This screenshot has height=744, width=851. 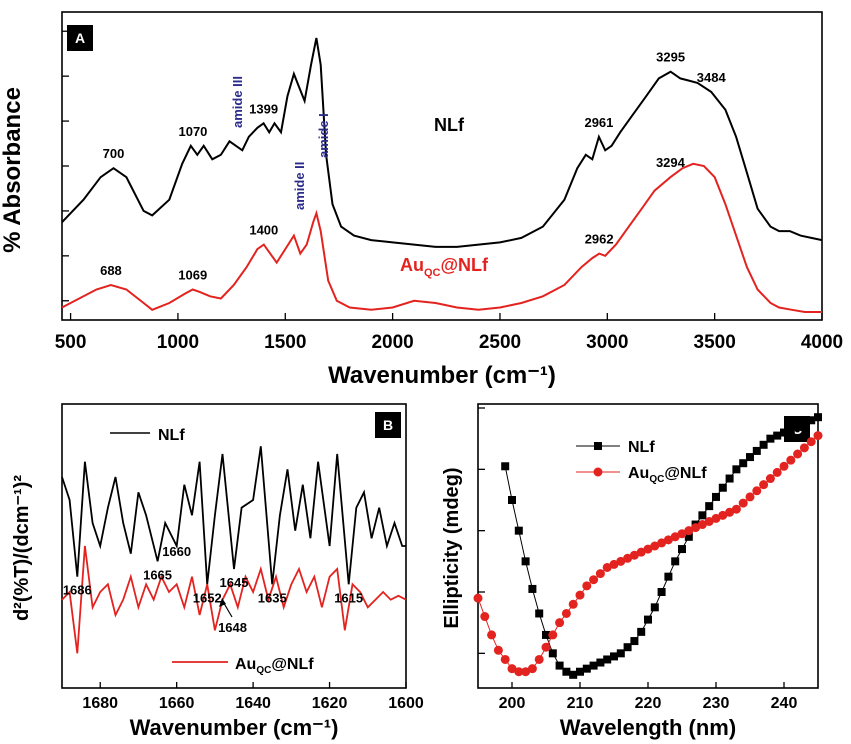 I want to click on x-tick-label-a-3000: 3000, so click(x=607, y=342).